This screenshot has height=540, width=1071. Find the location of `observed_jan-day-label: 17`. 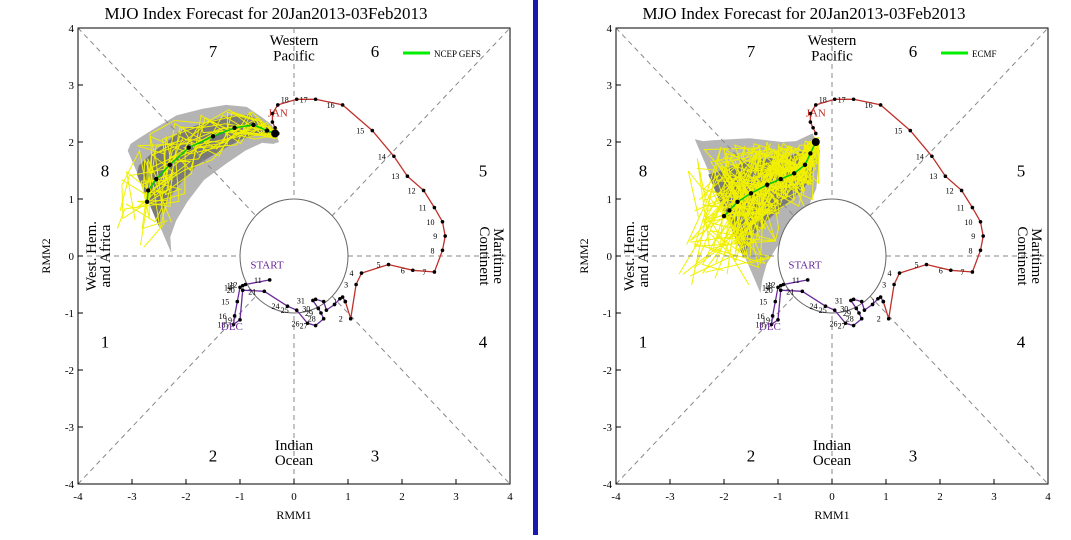

observed_jan-day-label: 17 is located at coordinates (842, 99).